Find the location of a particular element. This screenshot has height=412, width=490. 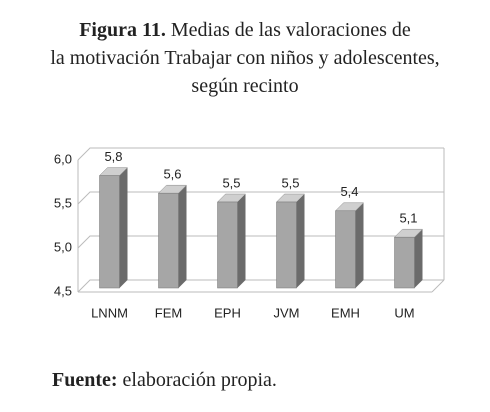

source-text: elaboración propia. is located at coordinates (200, 380).